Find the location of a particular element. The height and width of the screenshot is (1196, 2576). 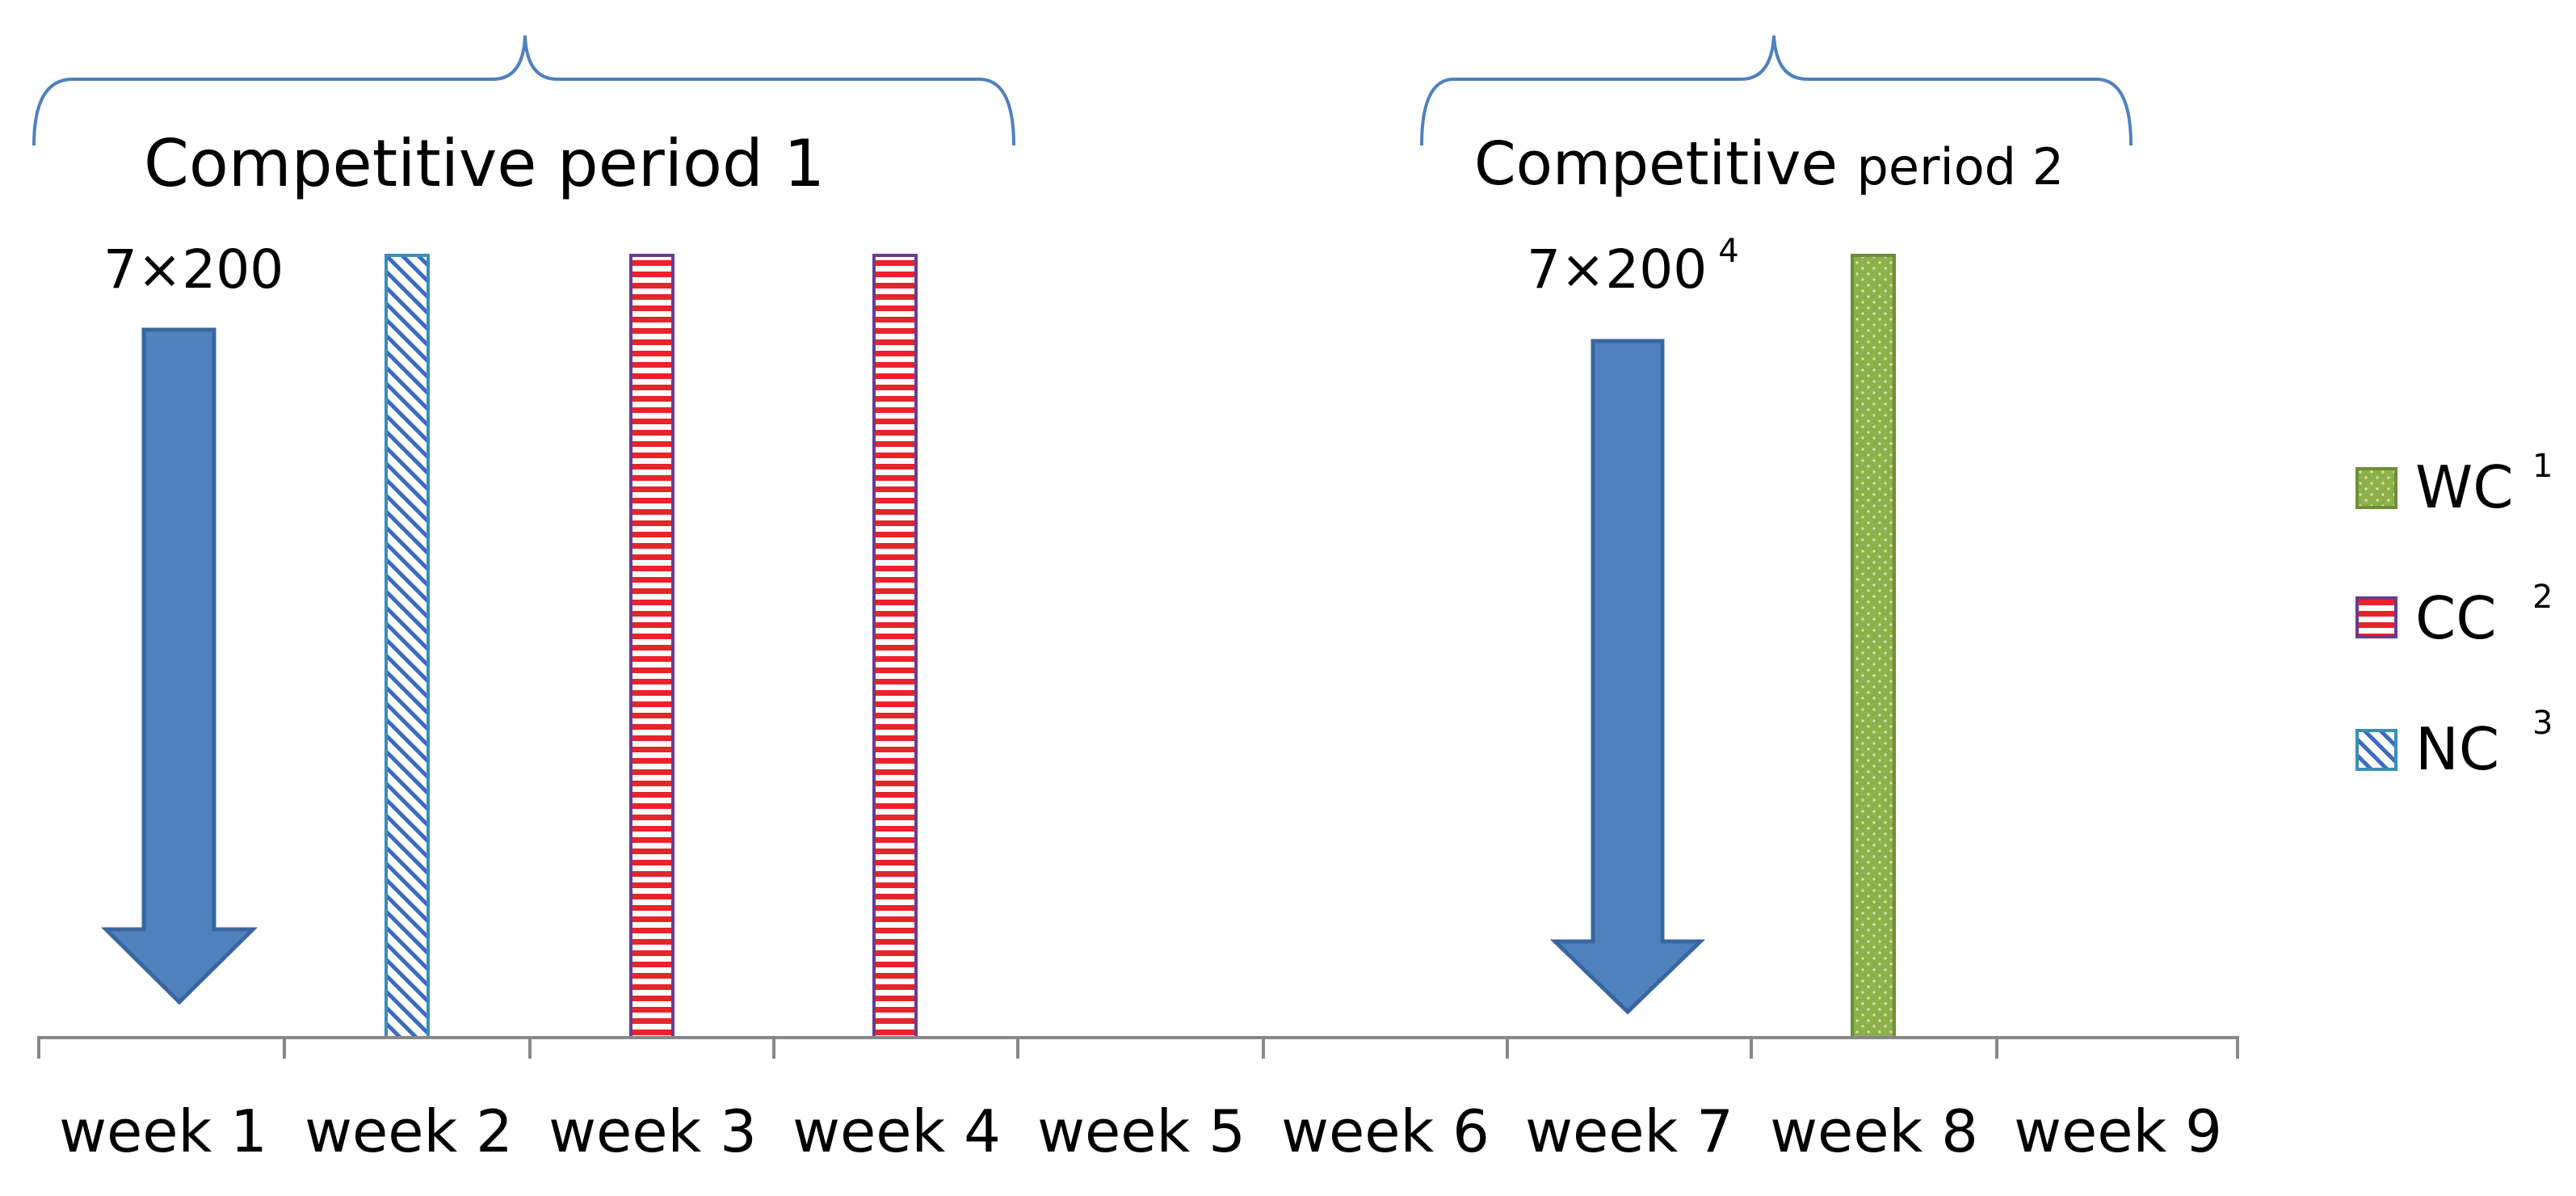

legend-swatch-nc is located at coordinates (2376, 750).